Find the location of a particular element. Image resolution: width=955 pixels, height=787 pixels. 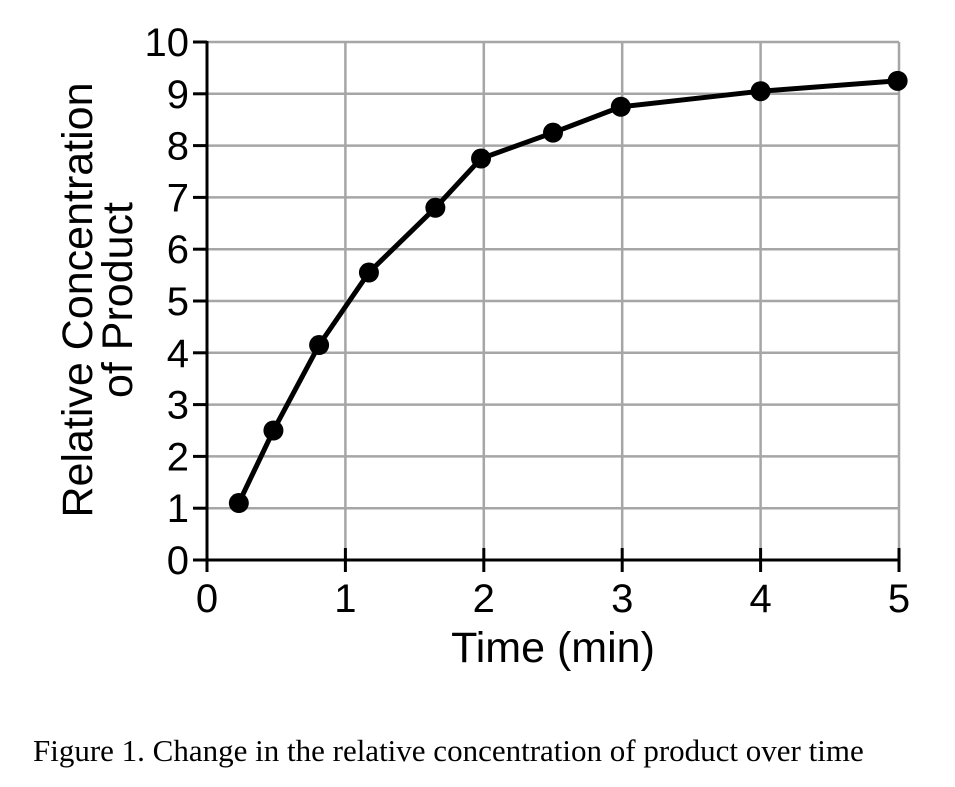

y-axis-title-line-1: Relative Concentration is located at coordinates (78, 299).